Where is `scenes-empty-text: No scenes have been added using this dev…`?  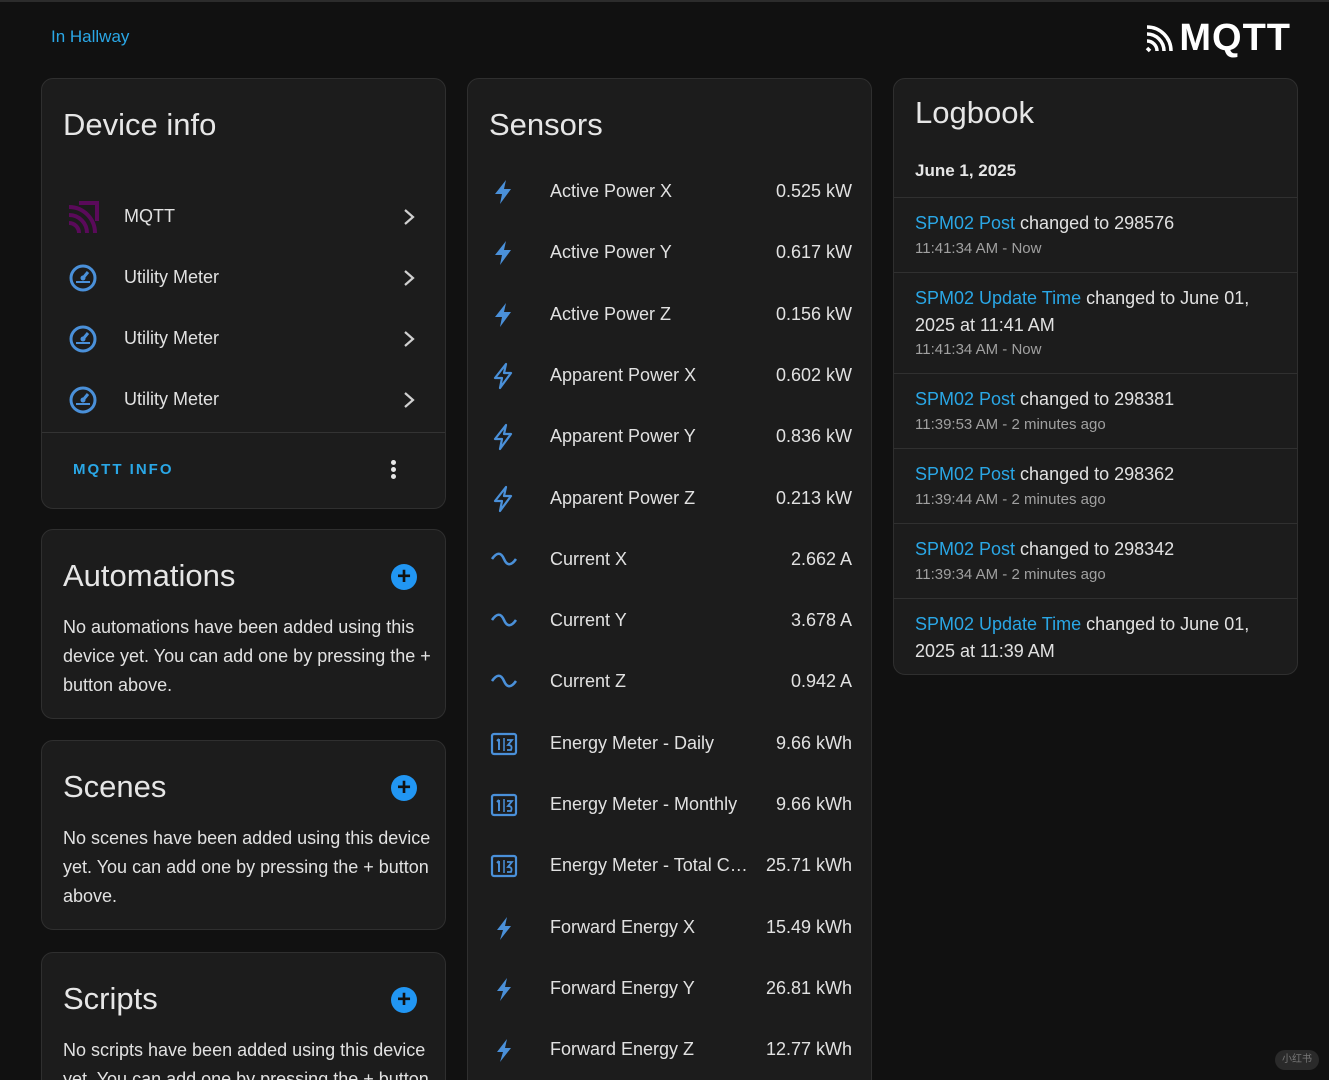 scenes-empty-text: No scenes have been added using this dev… is located at coordinates (247, 867).